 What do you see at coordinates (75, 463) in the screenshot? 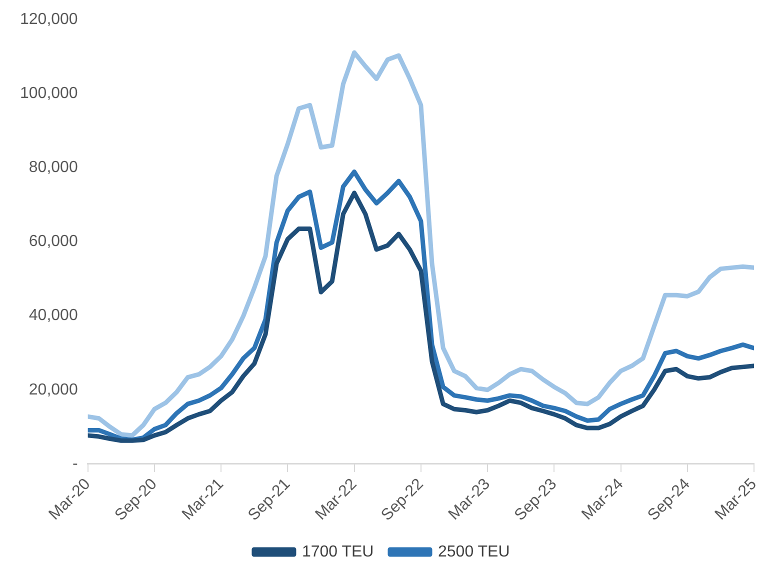
I see `y-tick-label: -` at bounding box center [75, 463].